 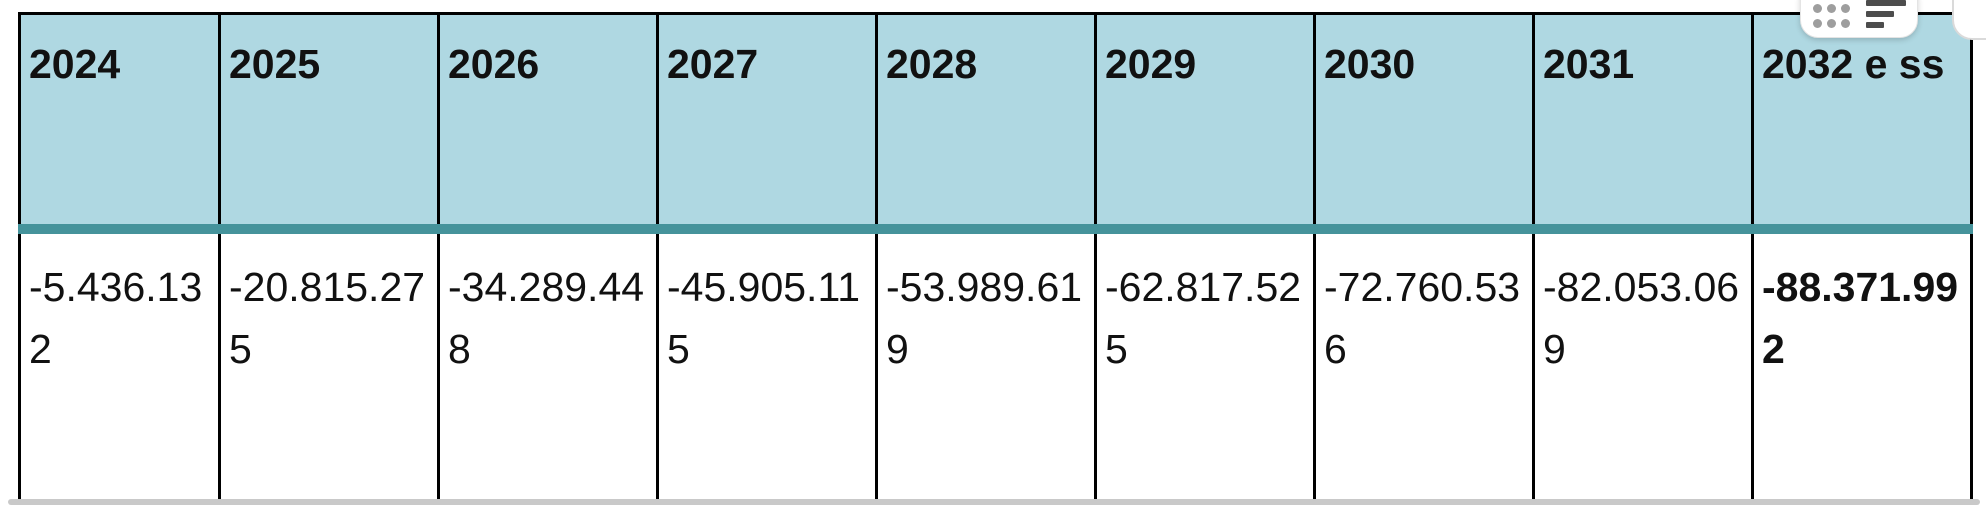 What do you see at coordinates (1863, 366) in the screenshot?
I see `value-cell: -88.371.992` at bounding box center [1863, 366].